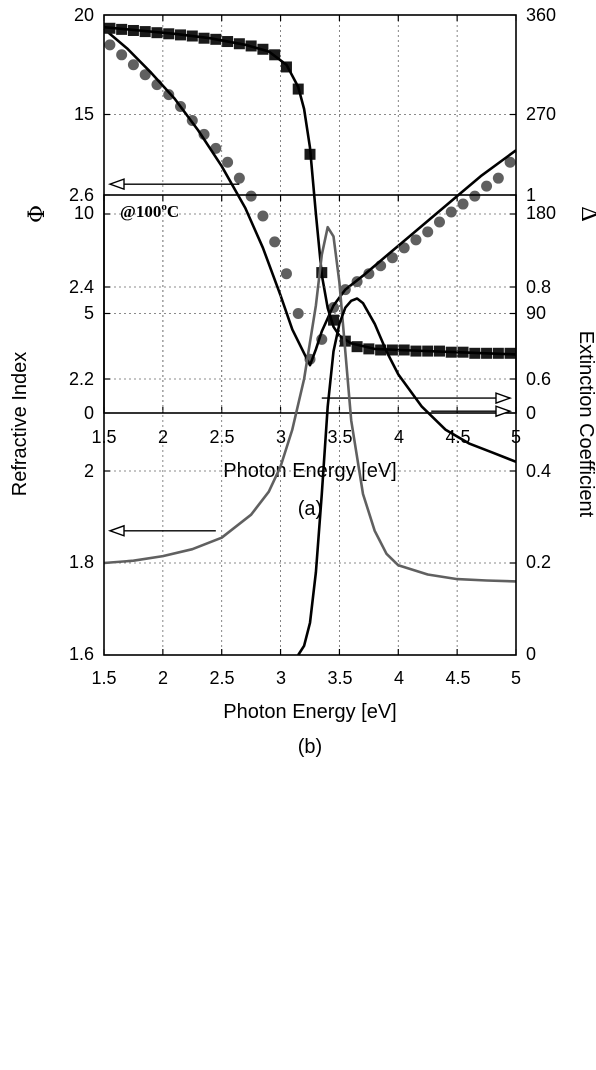 This screenshot has height=1070, width=596. I want to click on panel-b-y2-axis-label: Extinction Coefficient, so click(585, 424).